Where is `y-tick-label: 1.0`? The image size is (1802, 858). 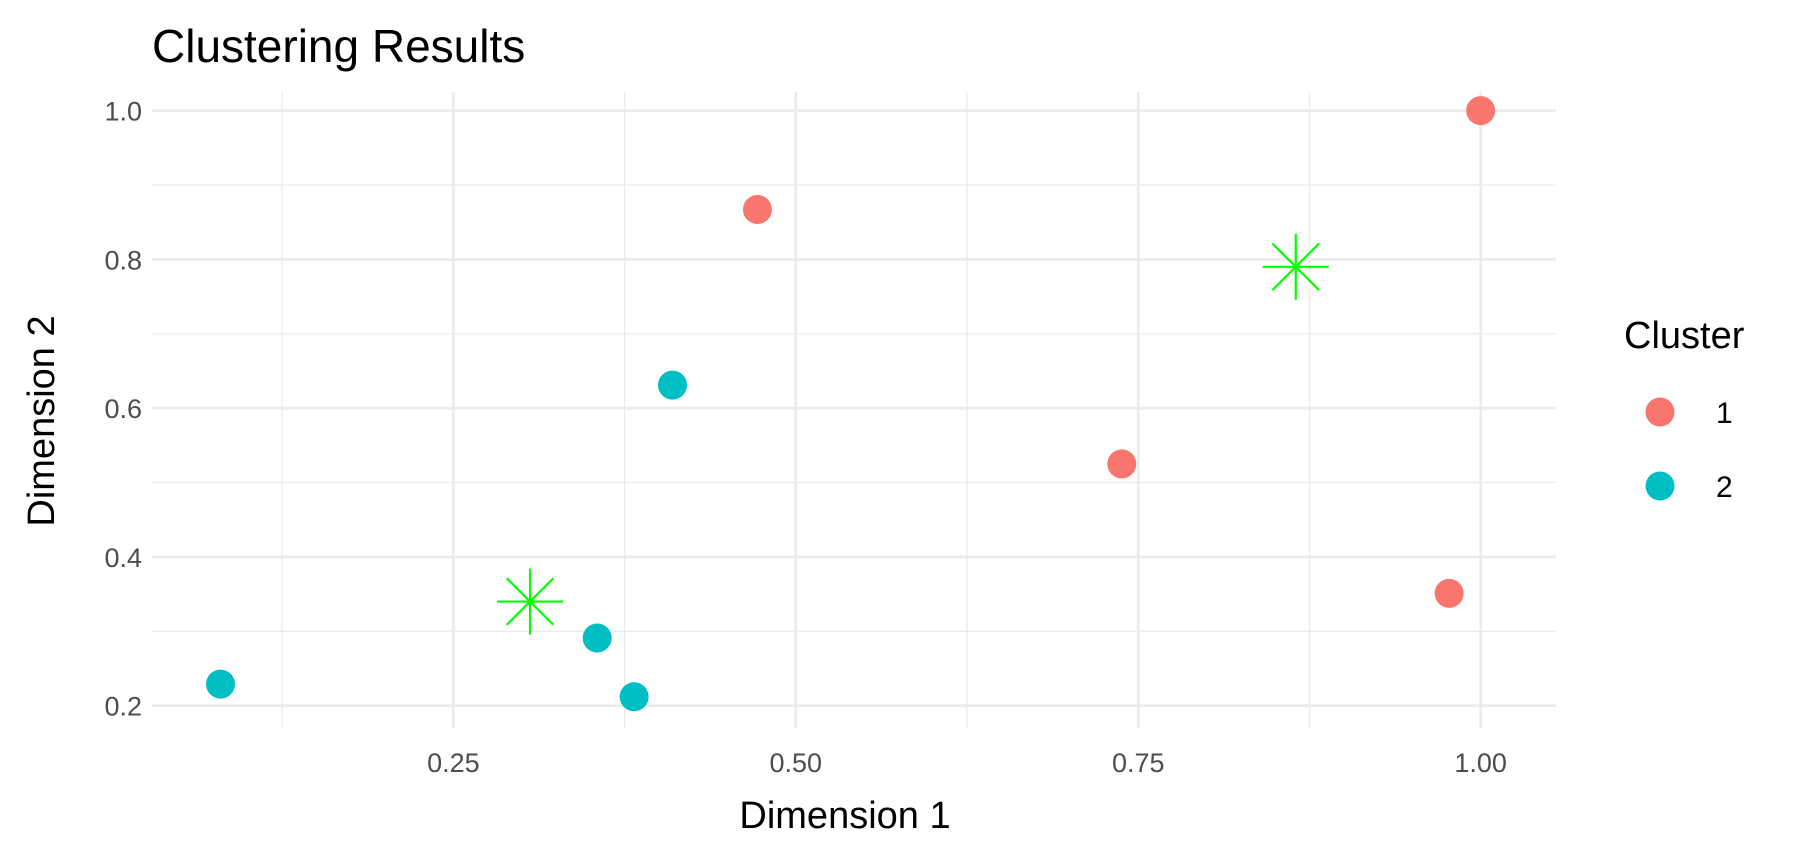
y-tick-label: 1.0 is located at coordinates (123, 112).